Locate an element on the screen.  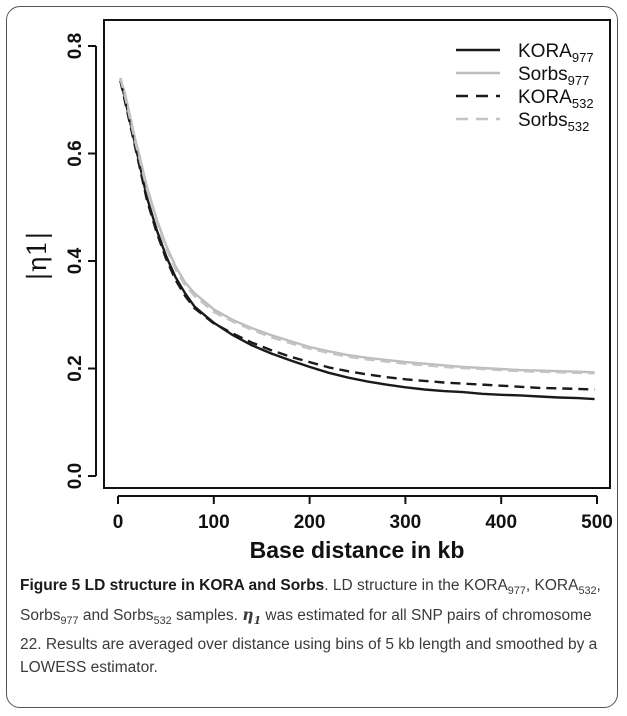
caption-title: Figure 5 LD structure in KORA and Sorbs is located at coordinates (172, 585).